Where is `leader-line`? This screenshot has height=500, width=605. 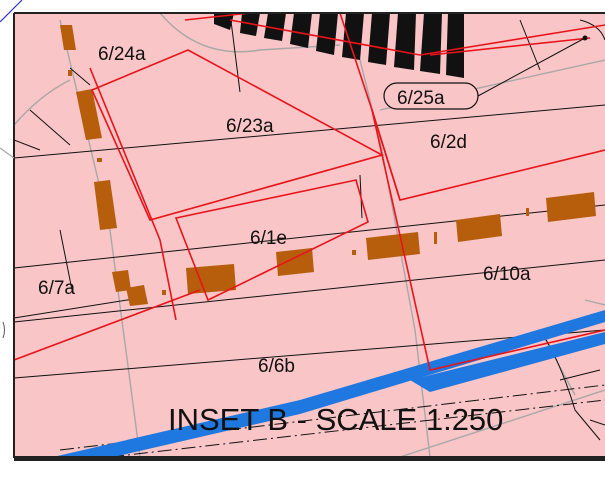
leader-line is located at coordinates (11, 11).